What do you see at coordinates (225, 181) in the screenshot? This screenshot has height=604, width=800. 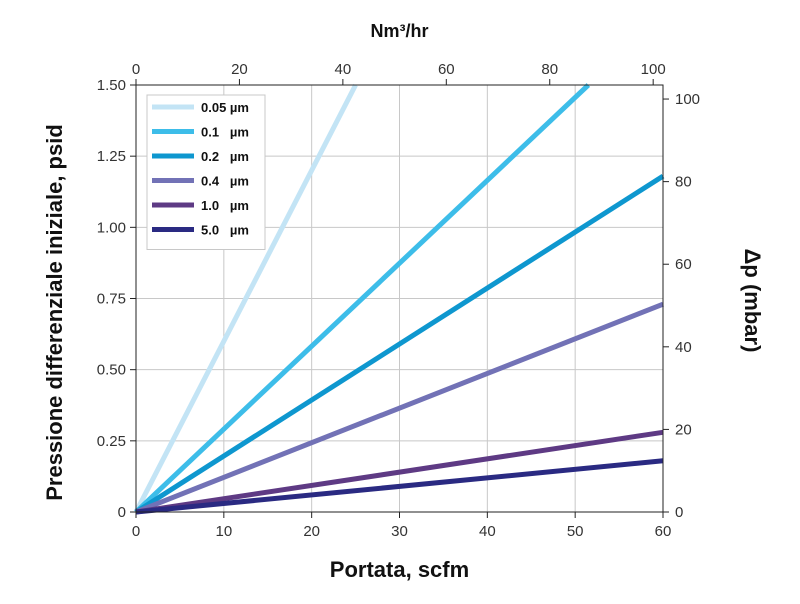 I see `legend-label: 0.4 µm` at bounding box center [225, 181].